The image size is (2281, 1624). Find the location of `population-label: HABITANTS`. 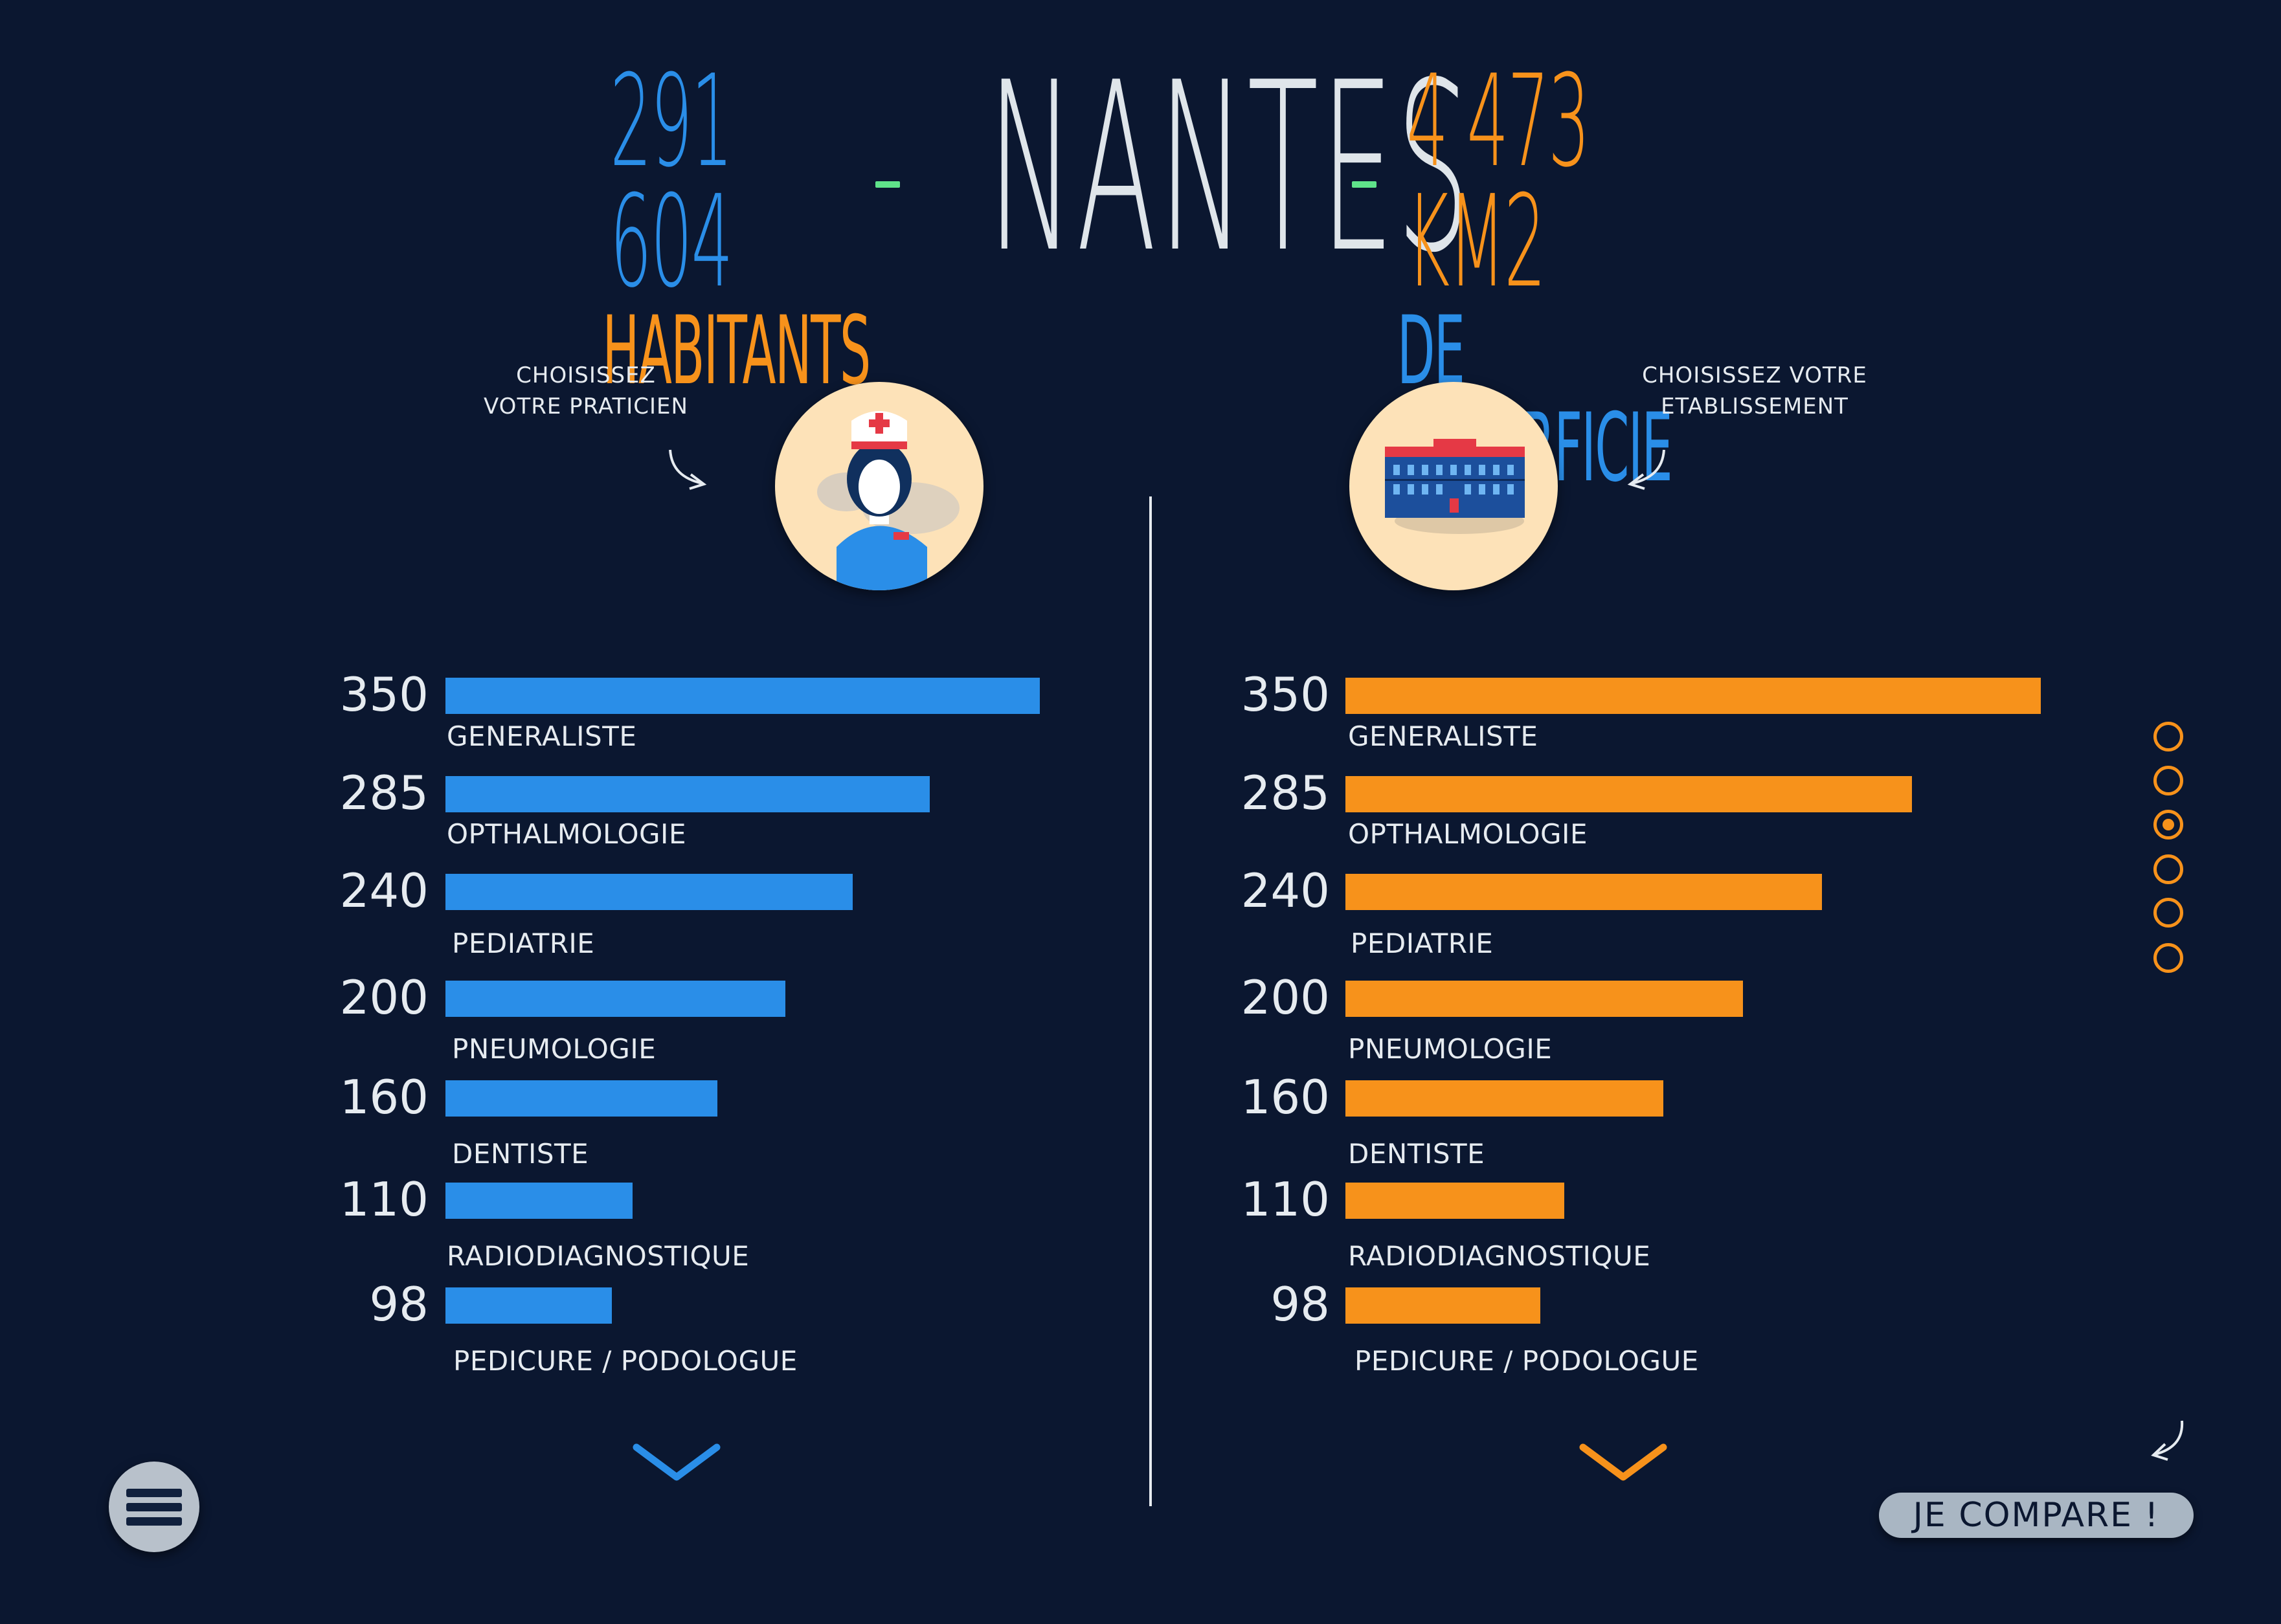

population-label: HABITANTS is located at coordinates (736, 351).